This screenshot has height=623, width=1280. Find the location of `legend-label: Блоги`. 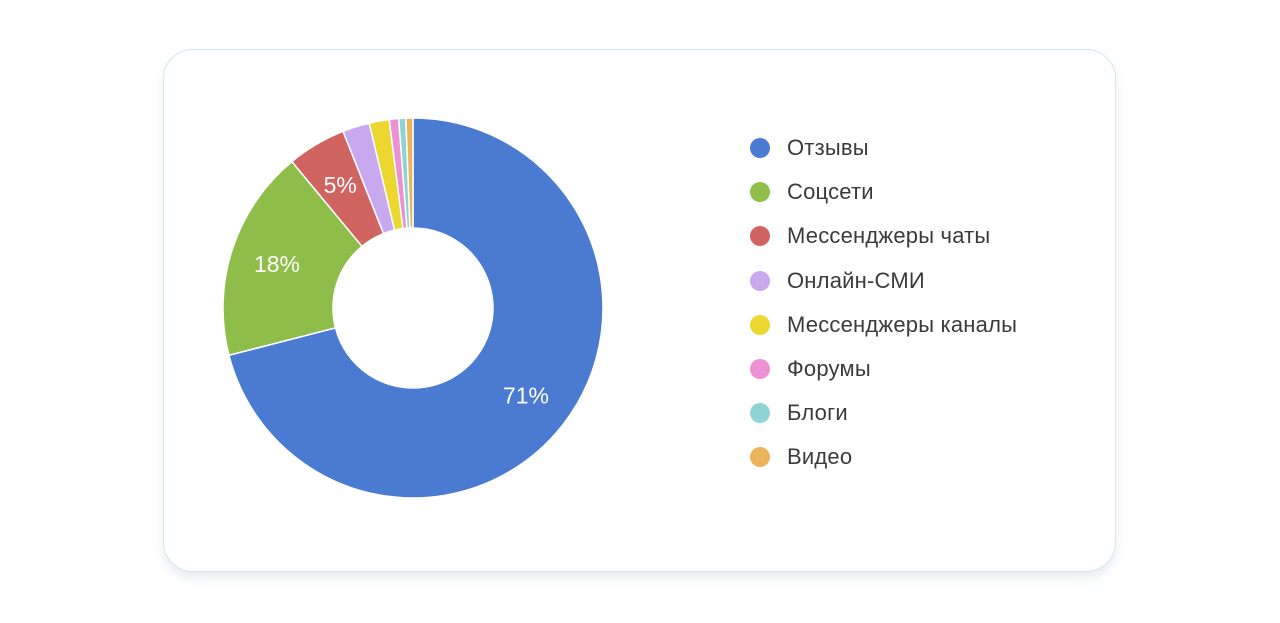

legend-label: Блоги is located at coordinates (817, 413).